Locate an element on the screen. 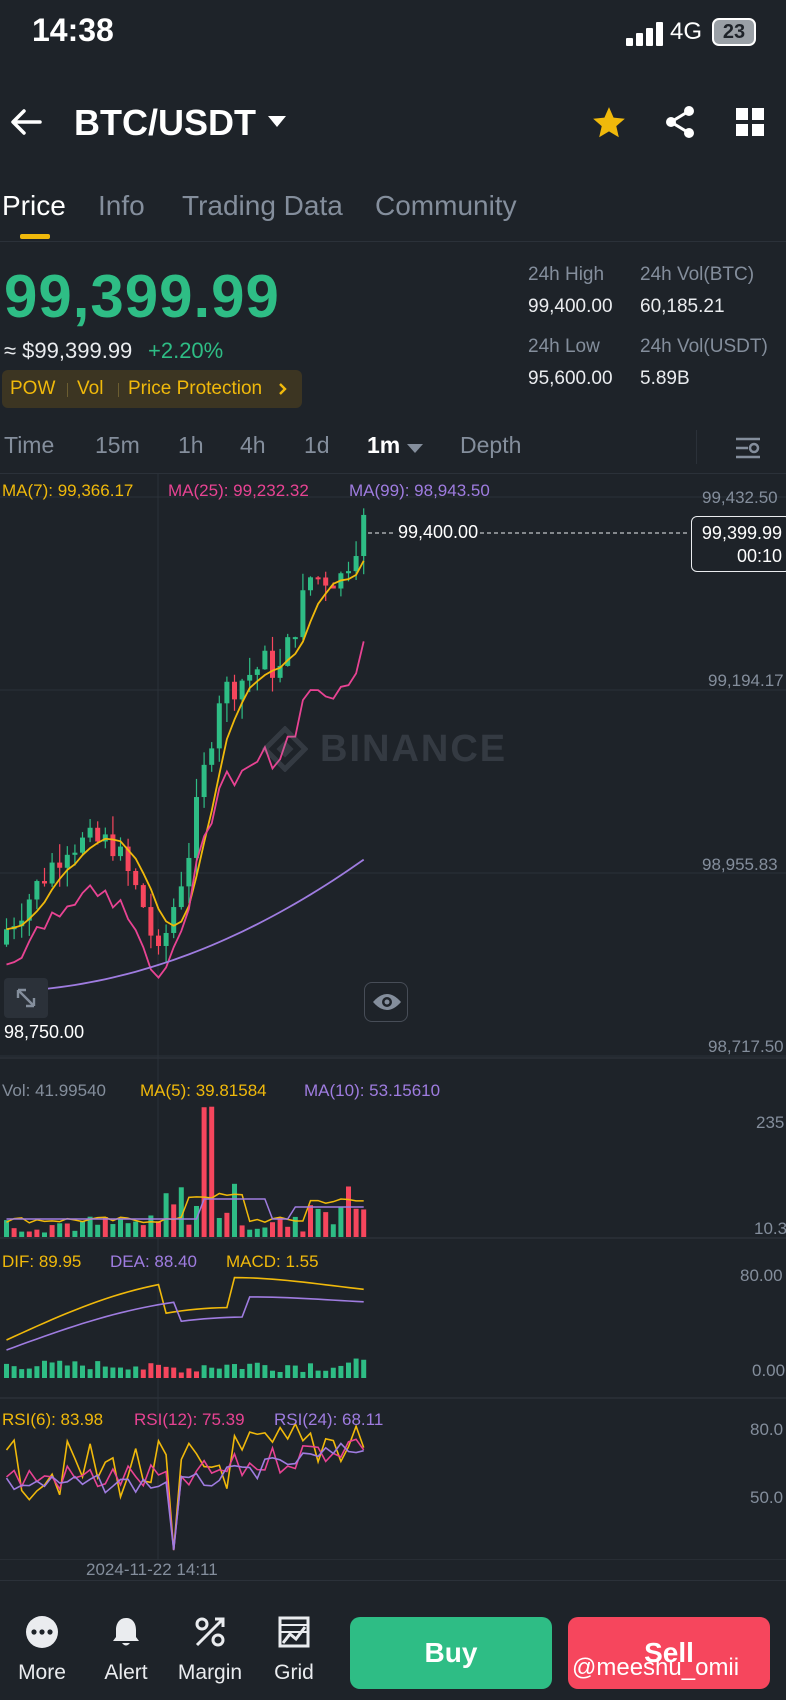 This screenshot has width=786, height=1700. tag-pow: POW is located at coordinates (33, 388).